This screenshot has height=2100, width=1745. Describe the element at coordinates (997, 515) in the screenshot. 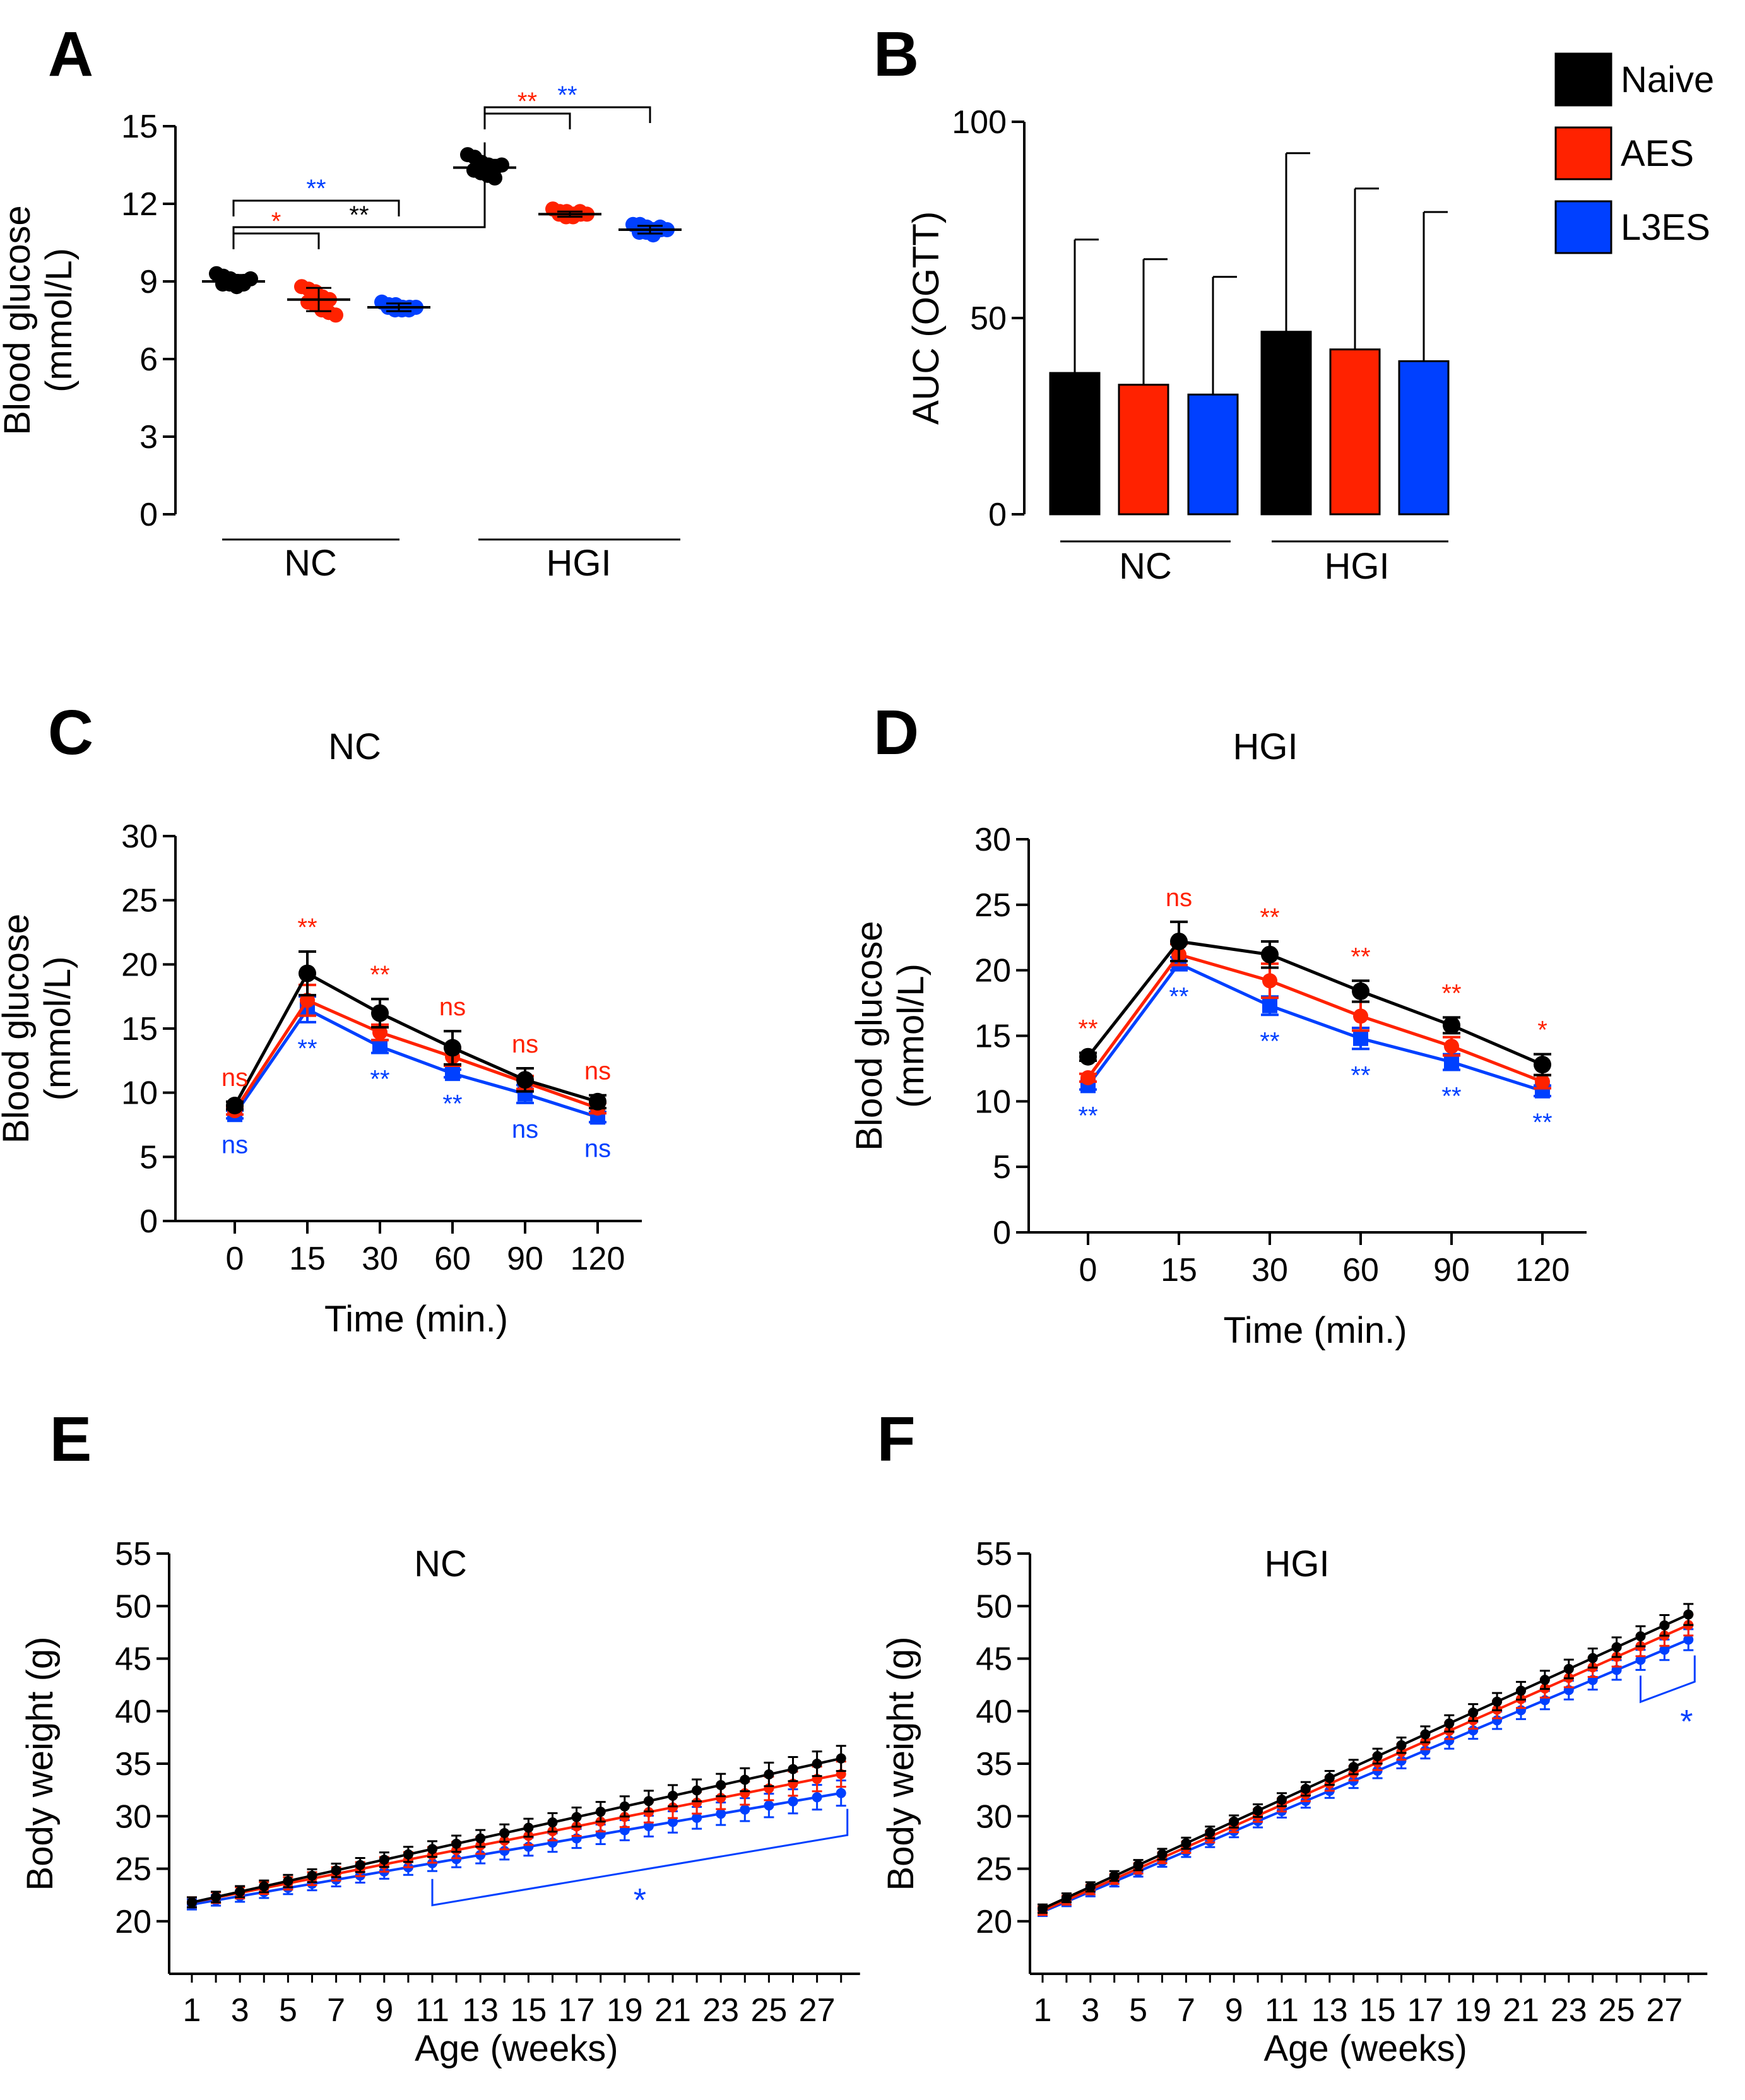

I see `panel-b-y-tick-label: 0` at that location.